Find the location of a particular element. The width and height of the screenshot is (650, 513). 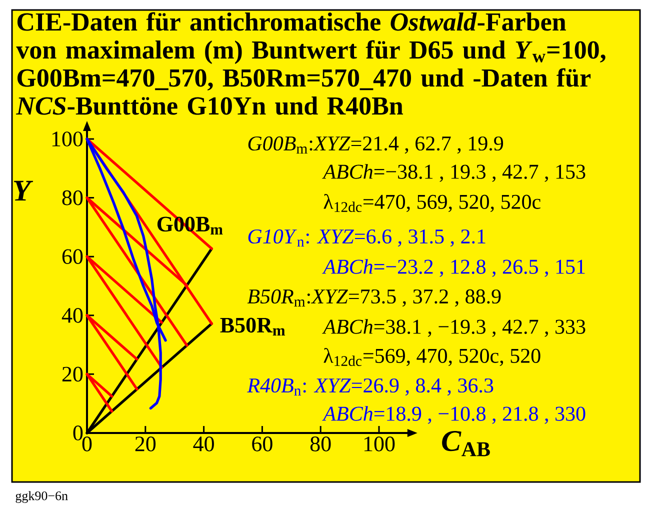

x-tick-label: 80 is located at coordinates (320, 444).